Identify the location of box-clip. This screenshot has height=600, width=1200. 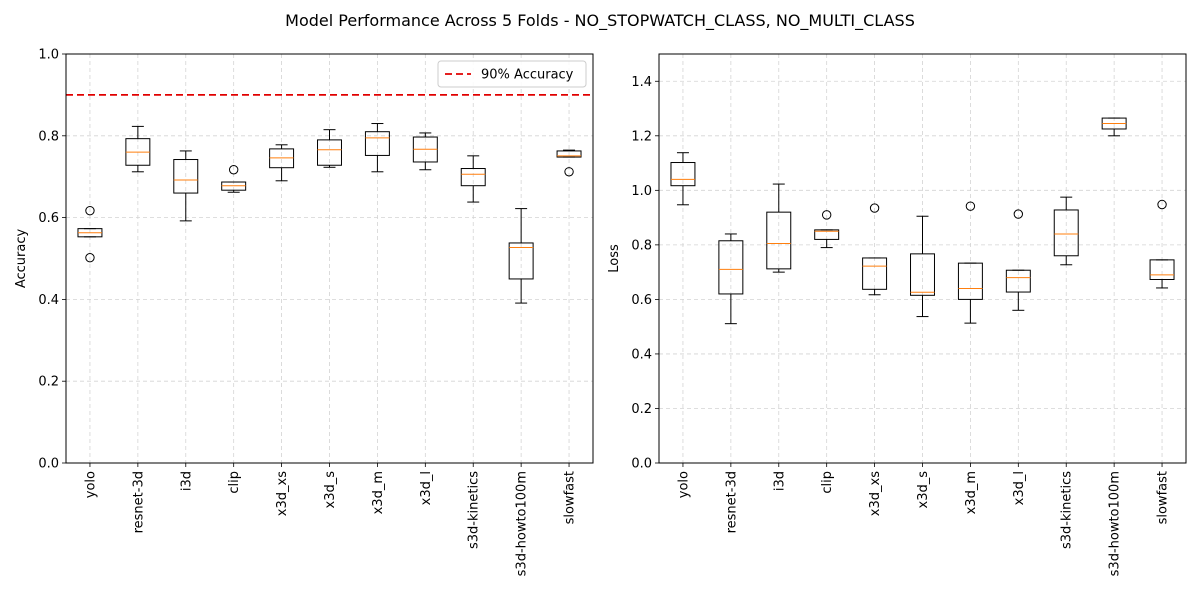
(827, 234).